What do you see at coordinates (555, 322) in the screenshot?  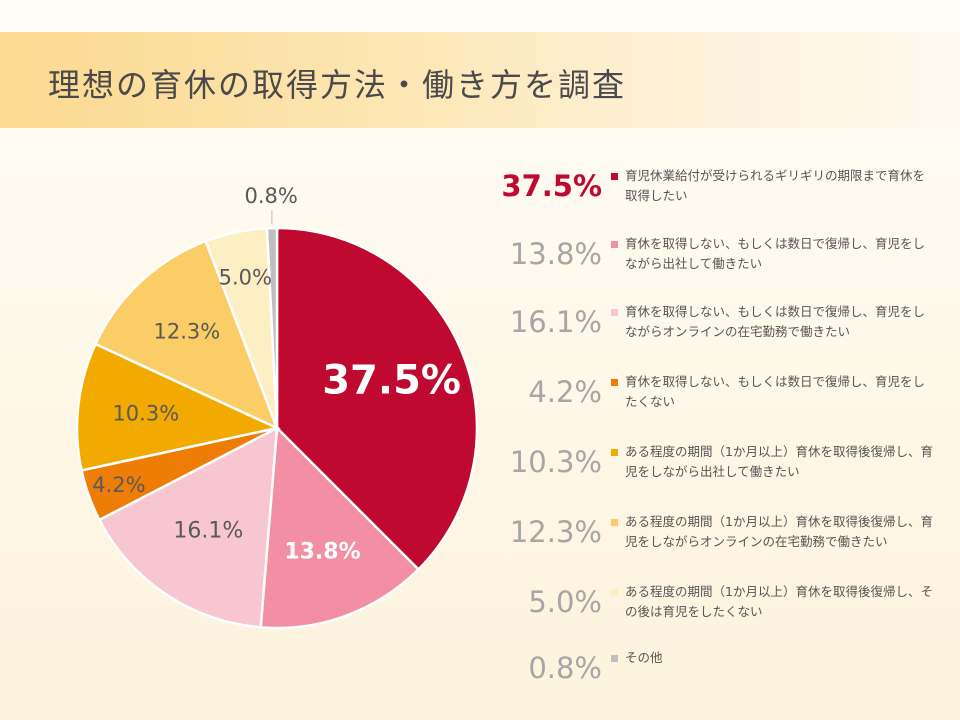 I see `legend-percent: 16.1%` at bounding box center [555, 322].